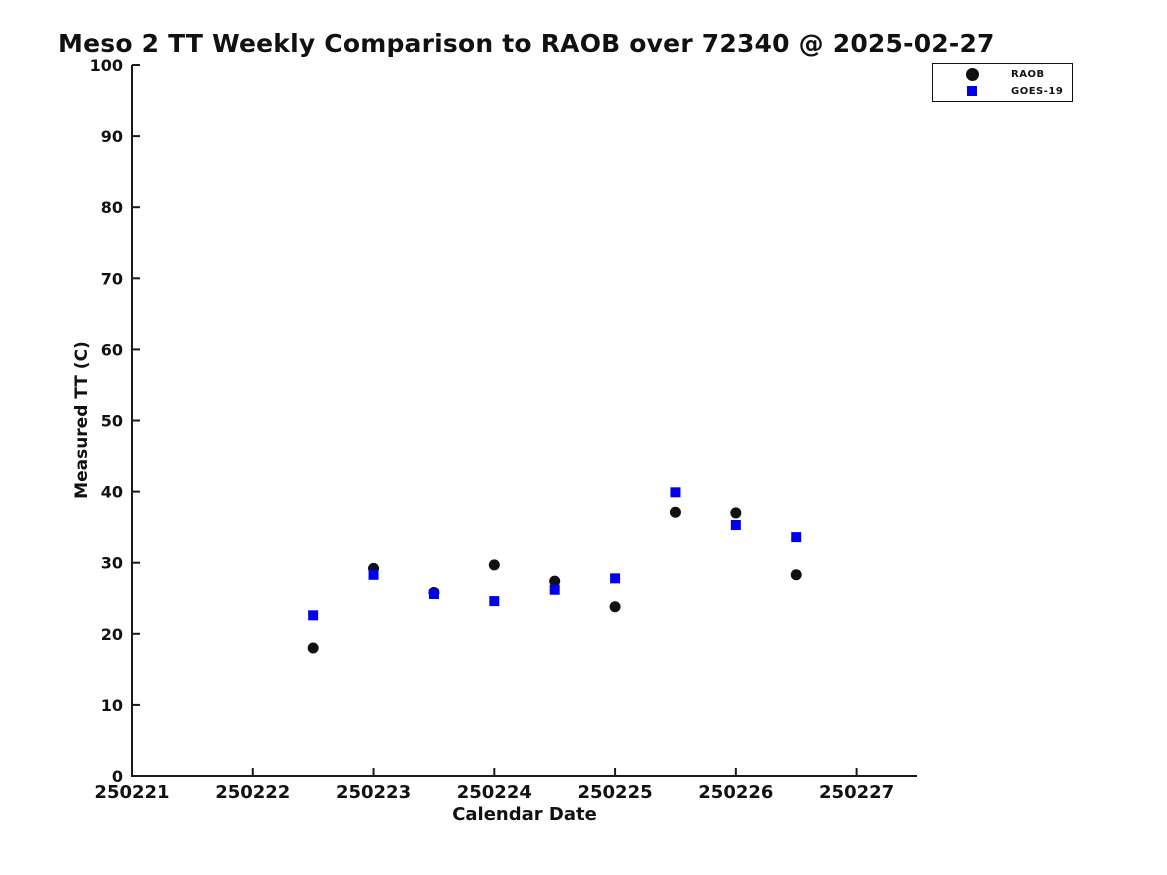 This screenshot has height=875, width=1167. I want to click on x-tick-label: 250224, so click(494, 792).